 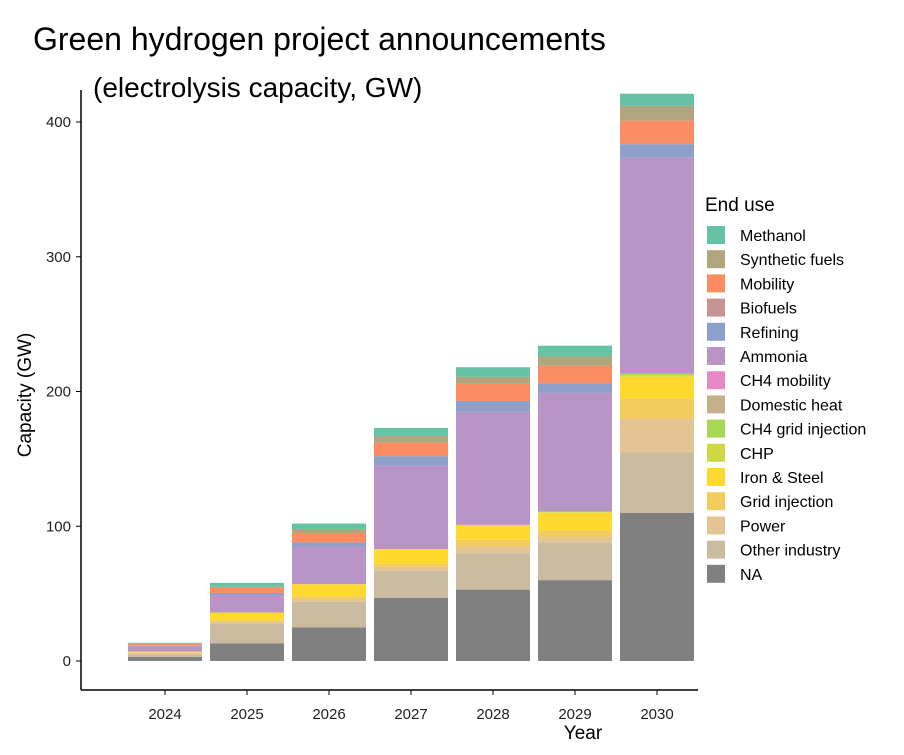 I want to click on bar-segment-power-2026, so click(x=329, y=600).